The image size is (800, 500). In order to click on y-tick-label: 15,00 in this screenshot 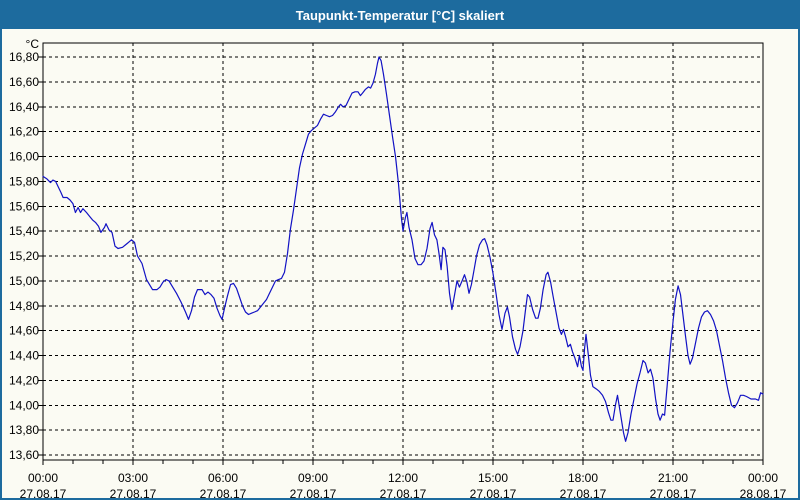, I will do `click(24, 281)`.